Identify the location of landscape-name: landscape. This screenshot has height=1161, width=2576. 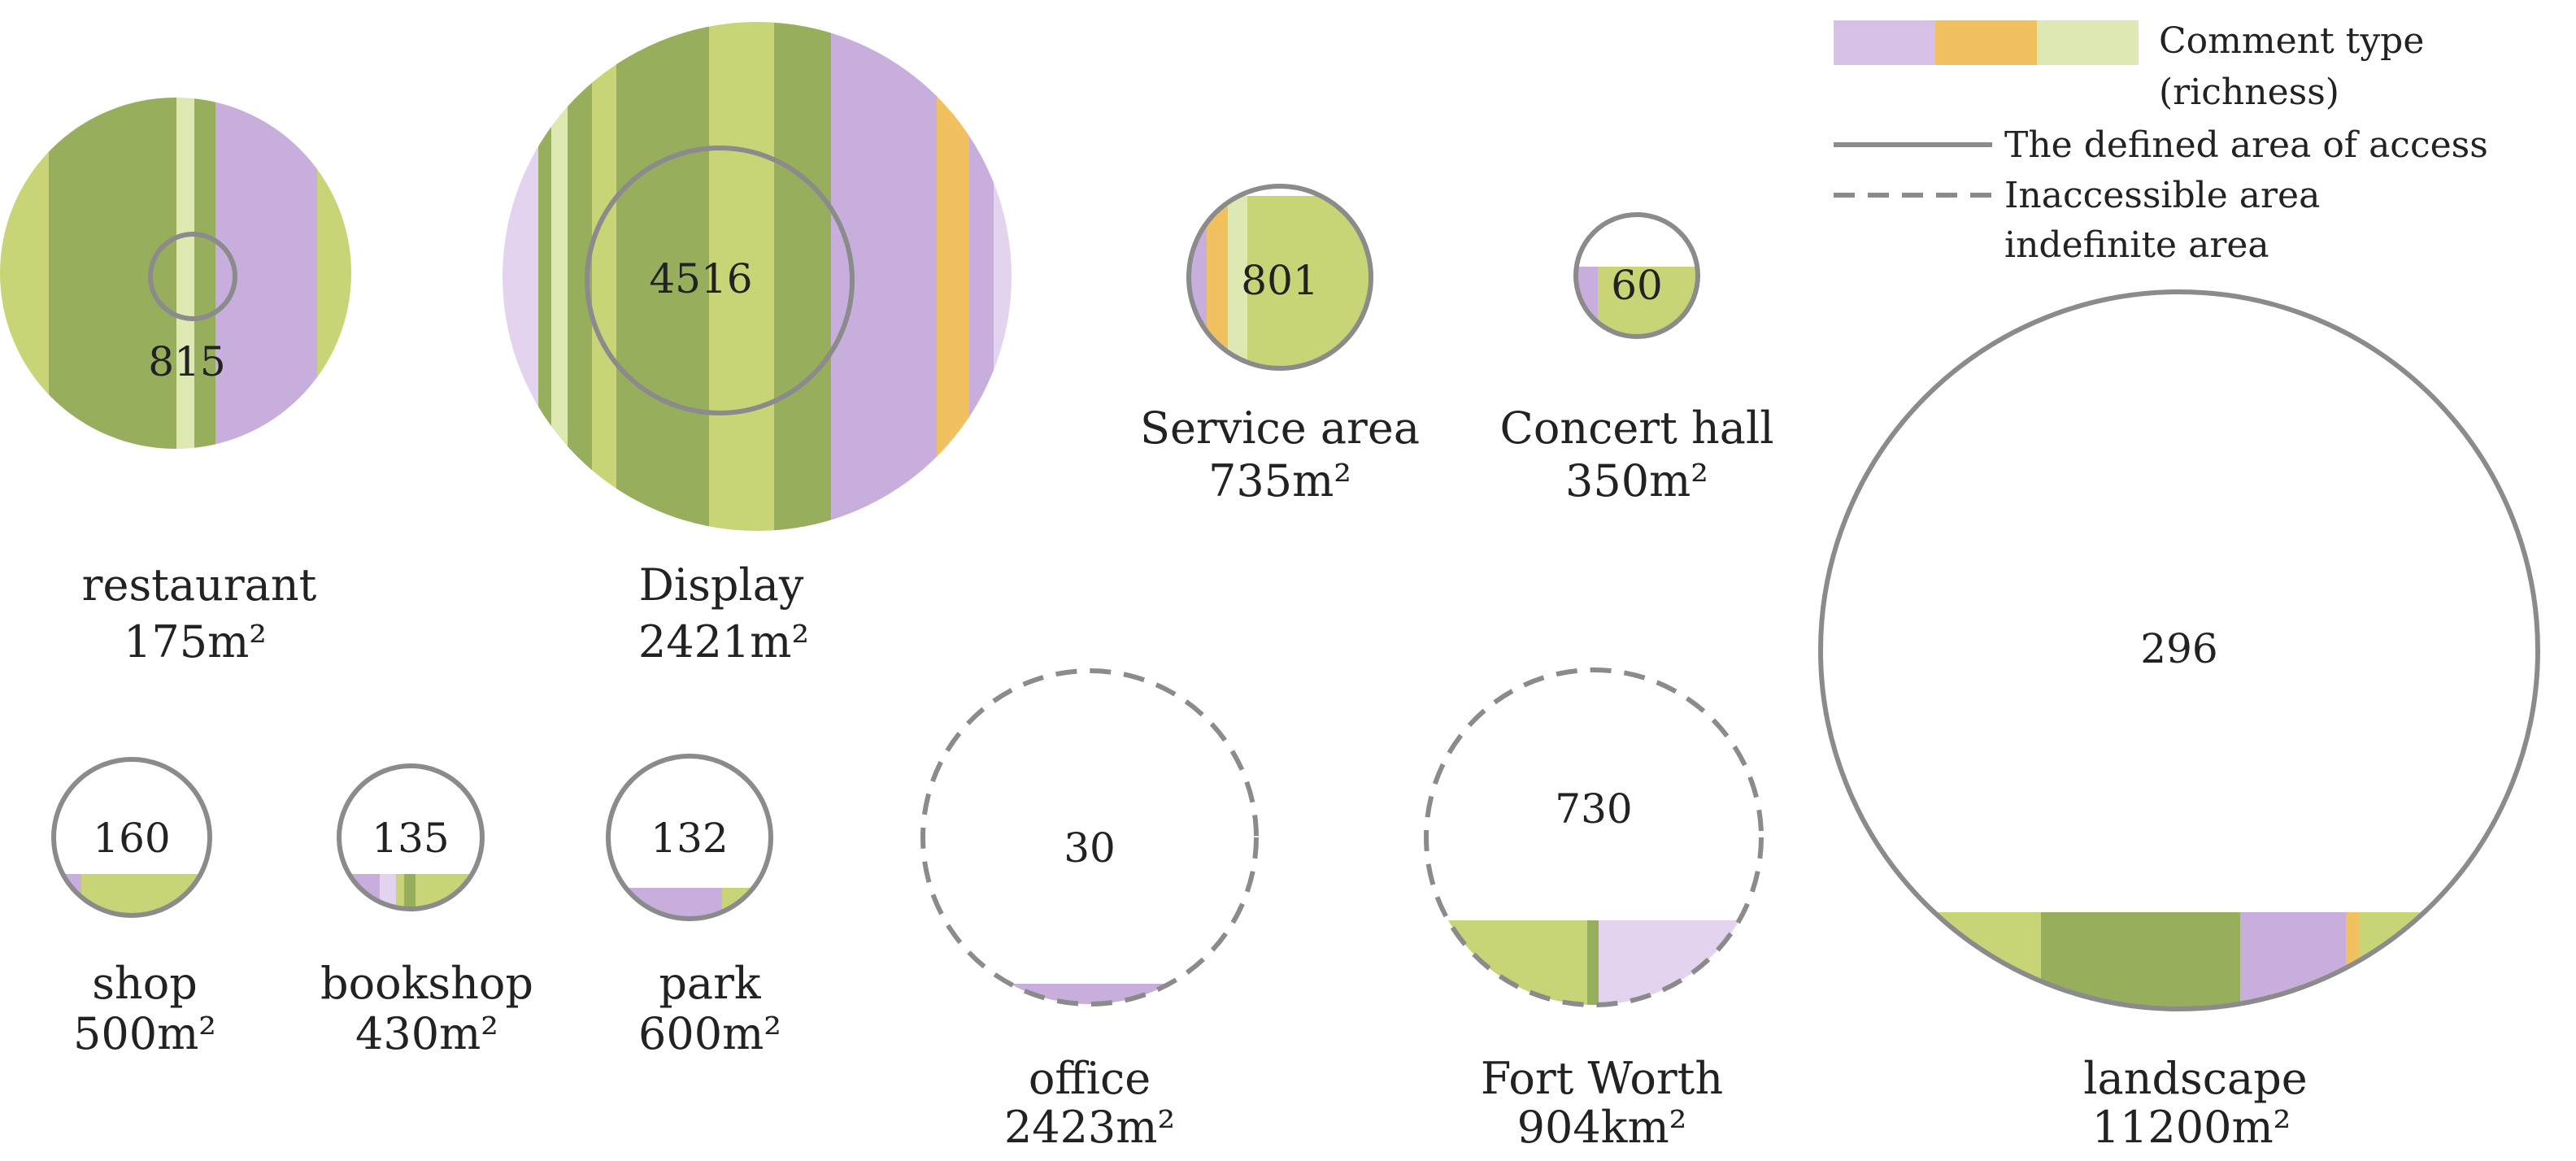
(2195, 1078).